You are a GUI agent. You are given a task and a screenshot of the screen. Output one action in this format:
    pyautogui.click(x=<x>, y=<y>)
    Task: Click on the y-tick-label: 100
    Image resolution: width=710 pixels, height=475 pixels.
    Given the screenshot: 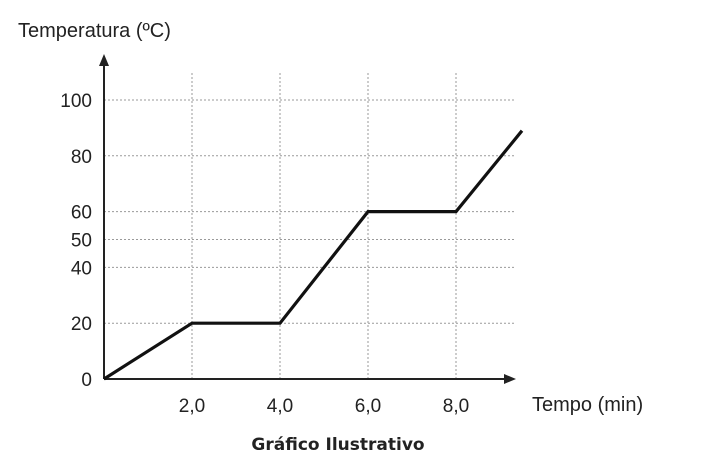 What is the action you would take?
    pyautogui.click(x=76, y=101)
    